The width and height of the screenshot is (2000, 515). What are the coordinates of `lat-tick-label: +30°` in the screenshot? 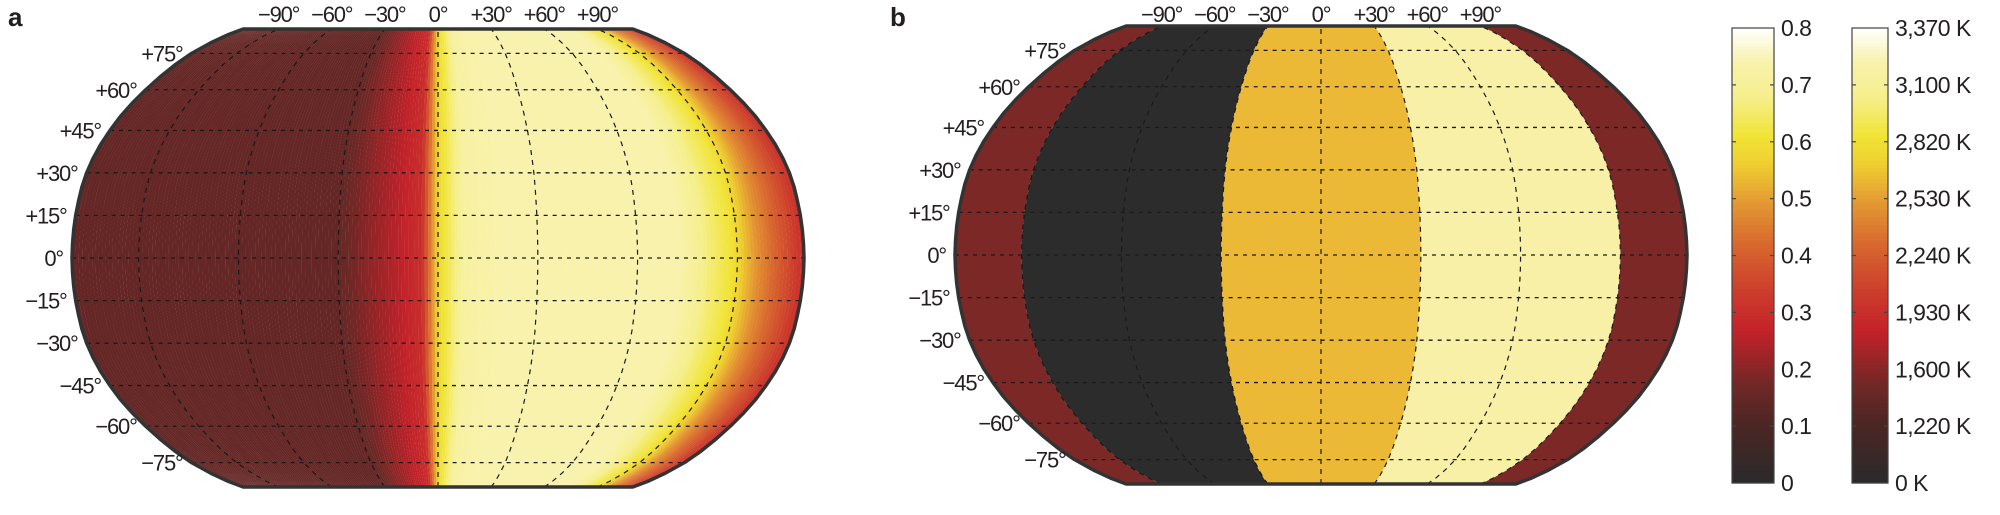 It's located at (57, 173).